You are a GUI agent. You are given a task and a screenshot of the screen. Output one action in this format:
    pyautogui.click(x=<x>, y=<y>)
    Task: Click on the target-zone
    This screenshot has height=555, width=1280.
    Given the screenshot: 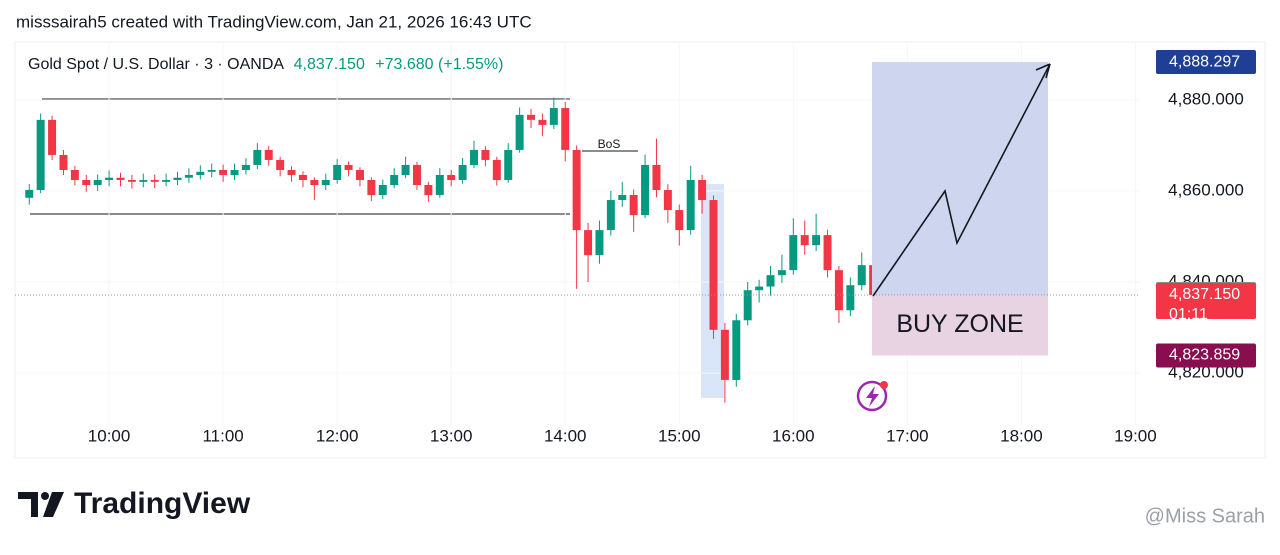 What is the action you would take?
    pyautogui.click(x=960, y=178)
    